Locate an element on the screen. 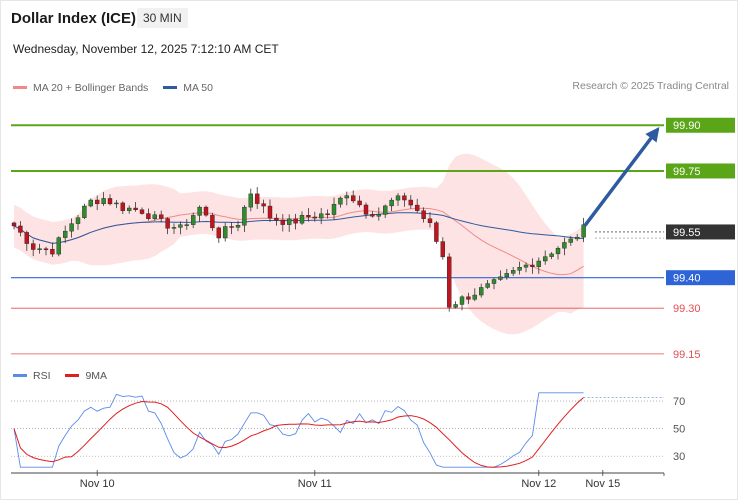 Image resolution: width=738 pixels, height=500 pixels. legend-item-9ma: 9MA is located at coordinates (86, 376).